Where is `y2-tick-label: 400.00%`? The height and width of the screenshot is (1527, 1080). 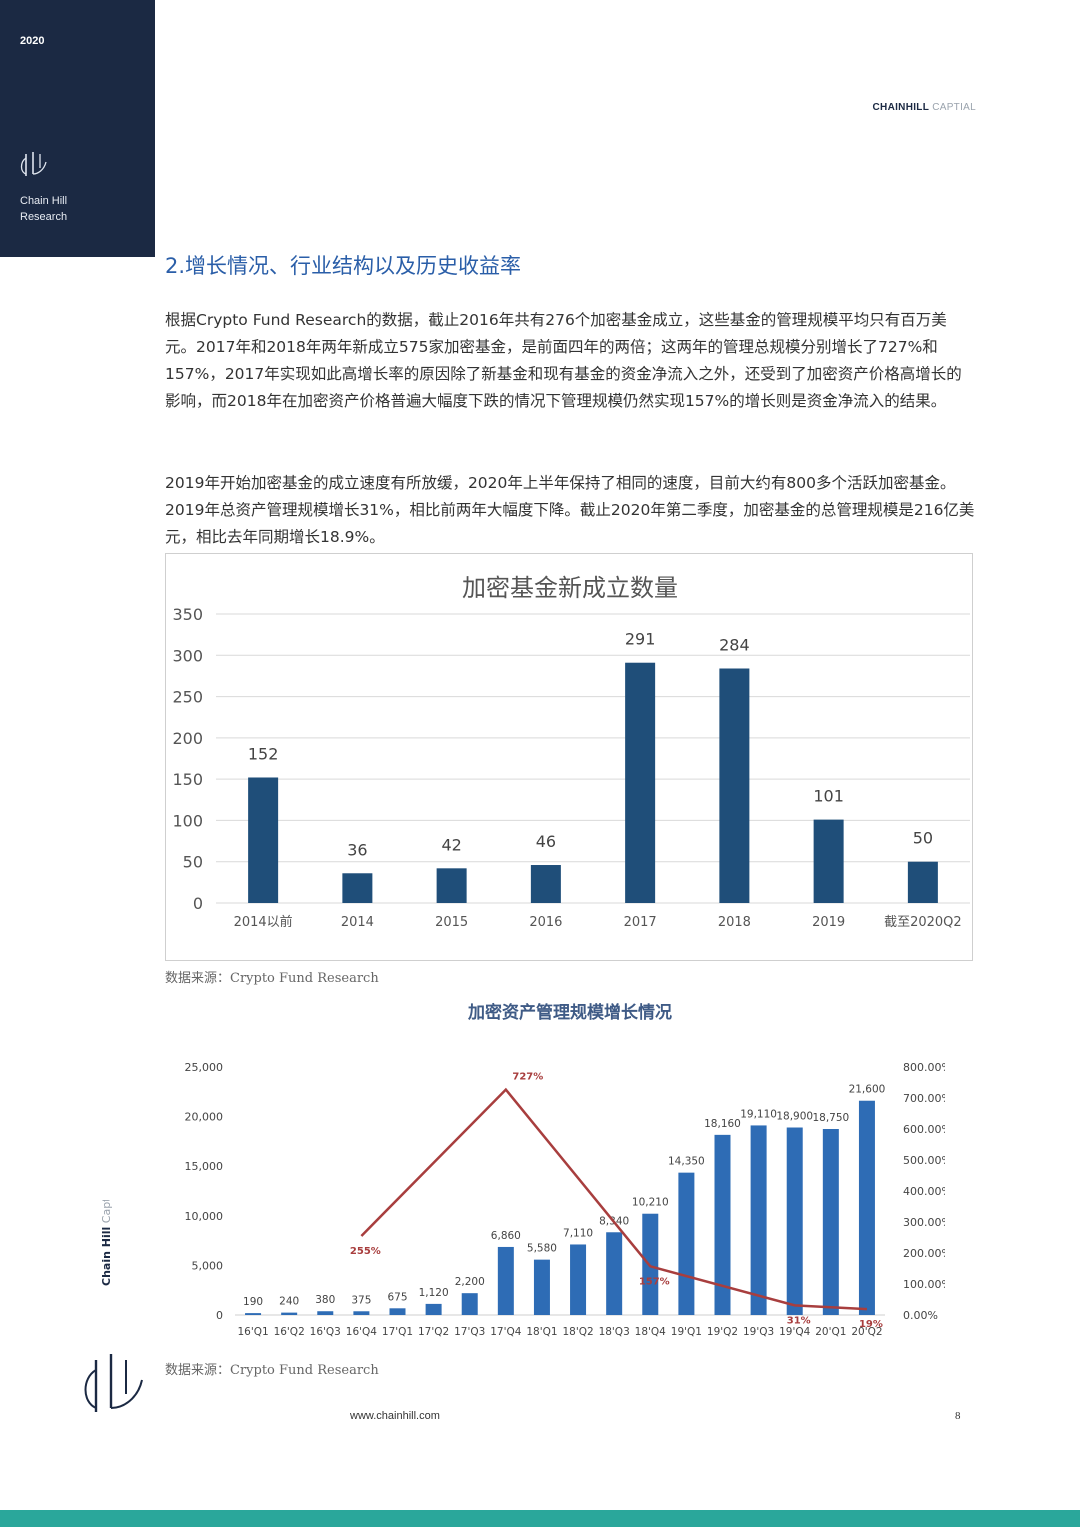
y2-tick-label: 400.00% is located at coordinates (924, 1191).